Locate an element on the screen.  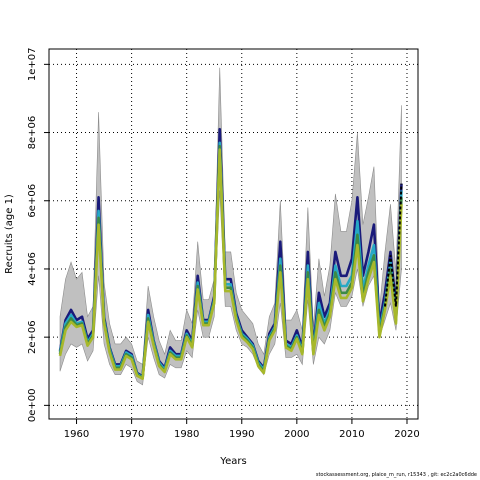
y-tick-label-5: 1e+07 is located at coordinates (32, 65).